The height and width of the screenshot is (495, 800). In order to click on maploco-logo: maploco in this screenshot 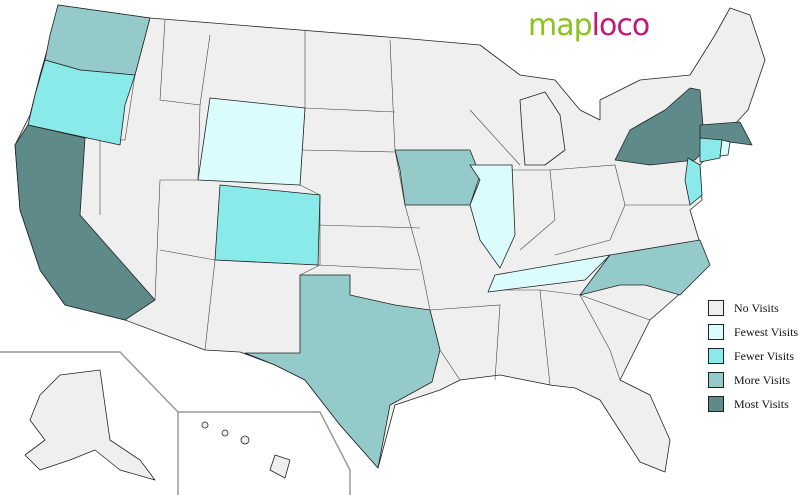, I will do `click(589, 25)`.